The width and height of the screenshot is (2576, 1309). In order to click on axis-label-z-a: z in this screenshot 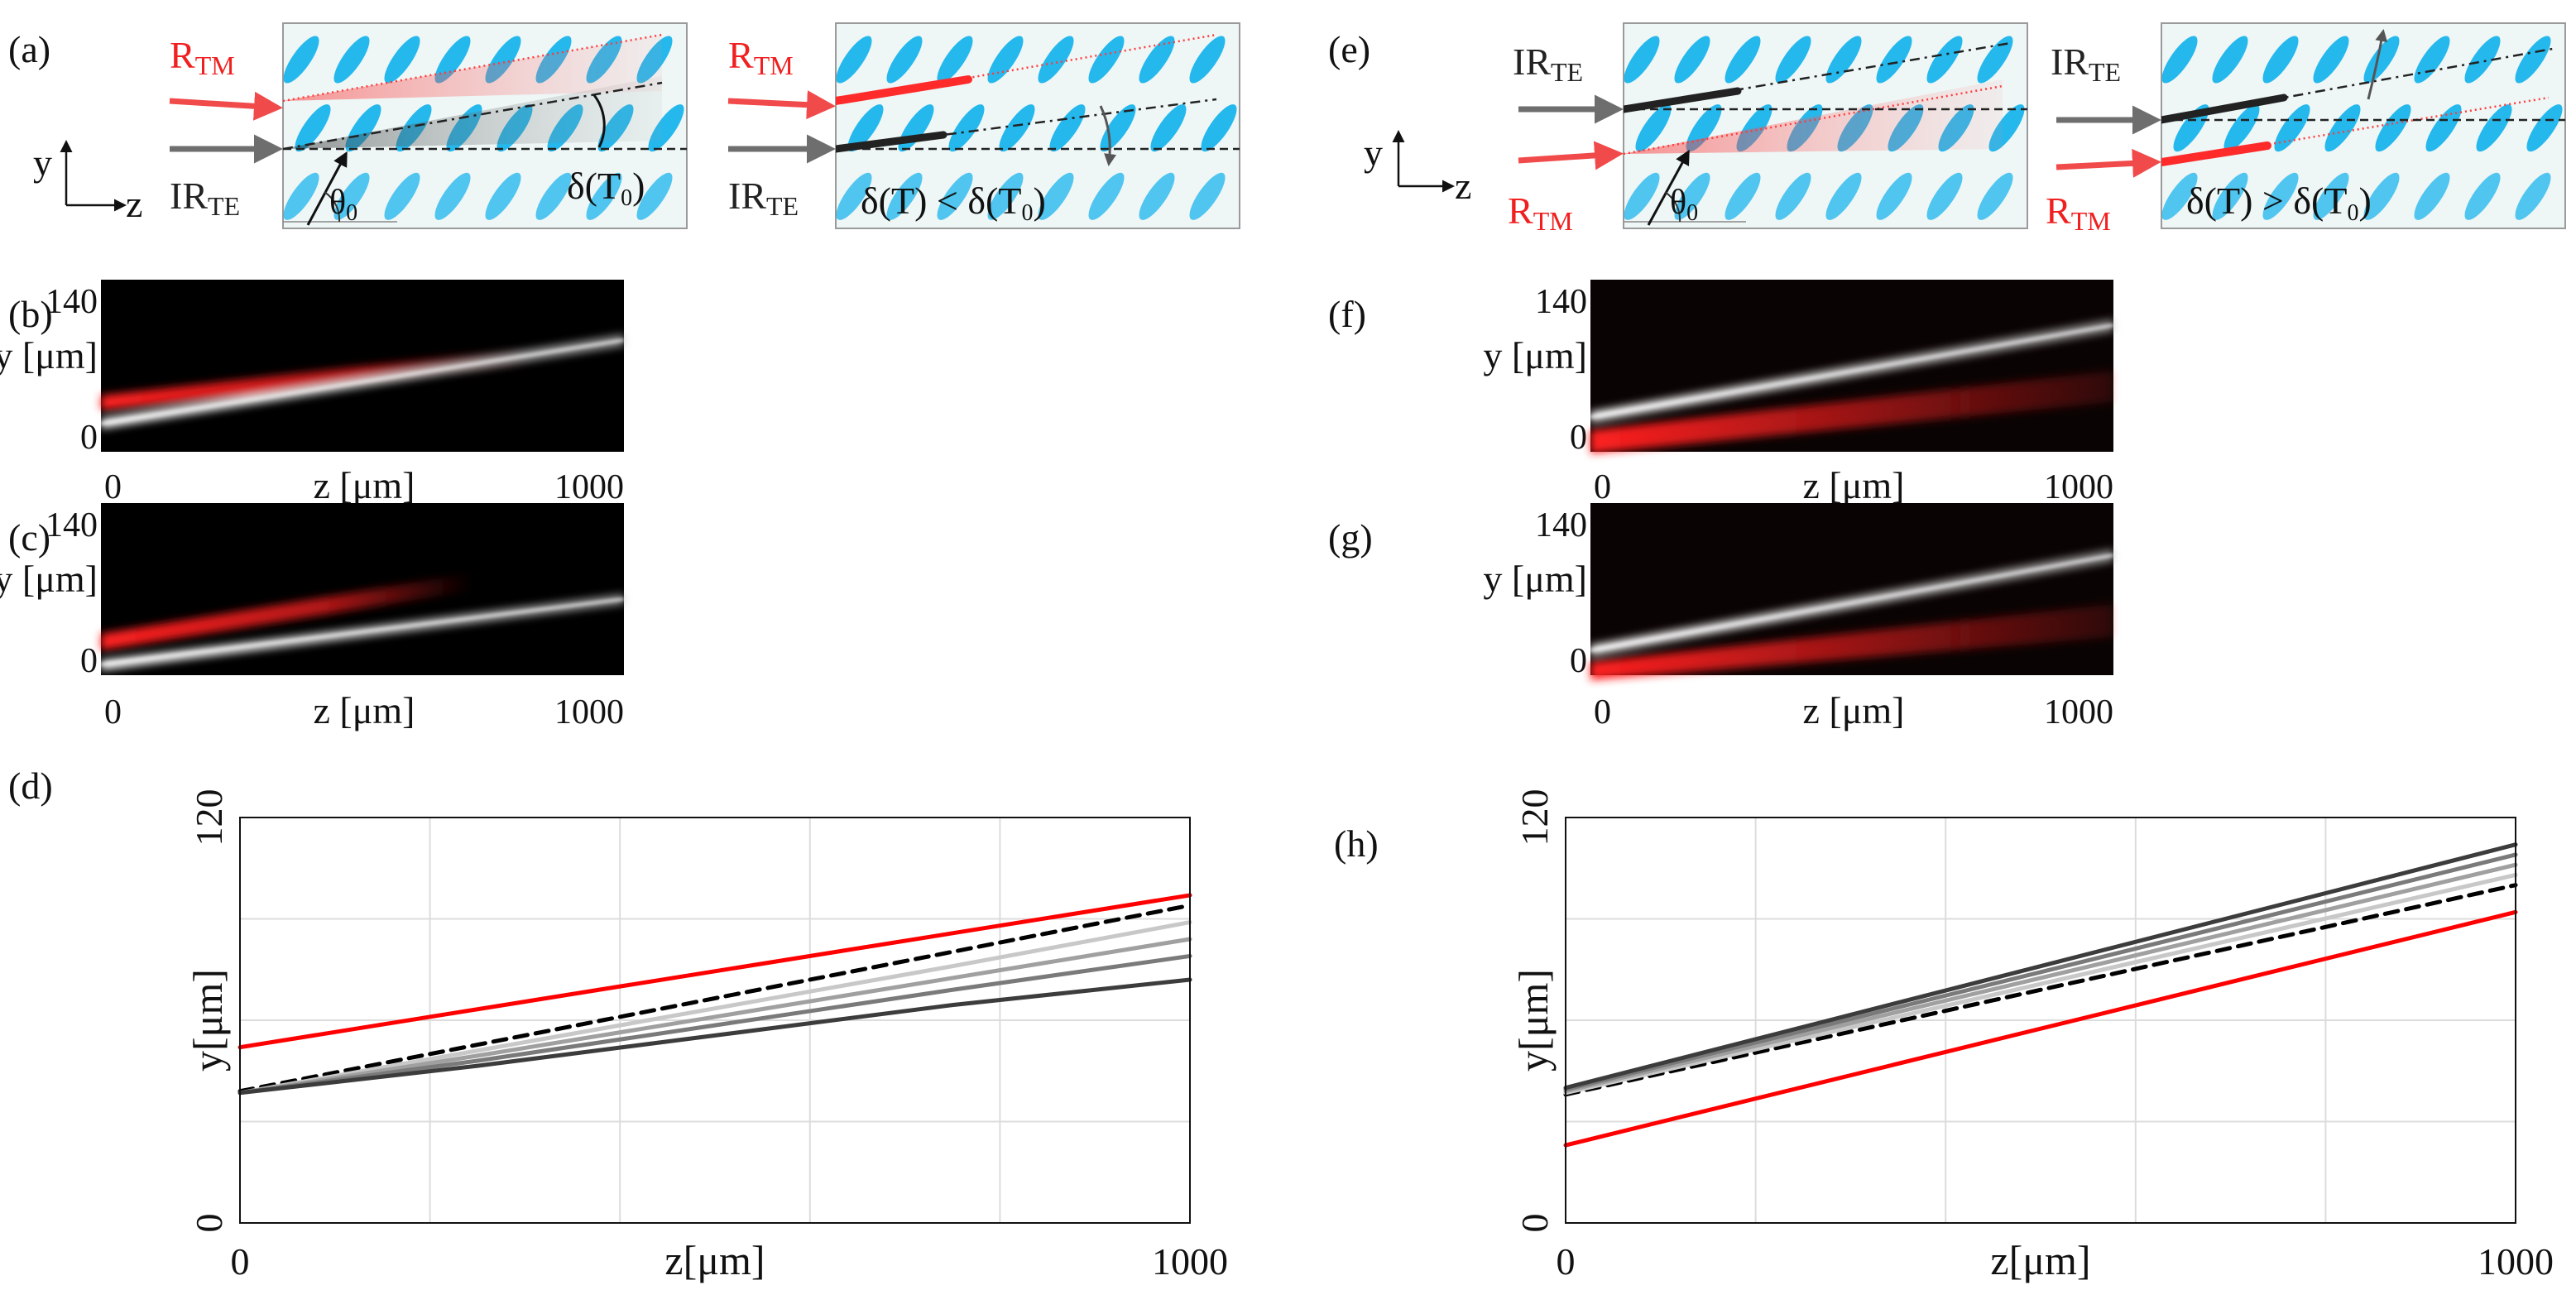, I will do `click(134, 204)`.